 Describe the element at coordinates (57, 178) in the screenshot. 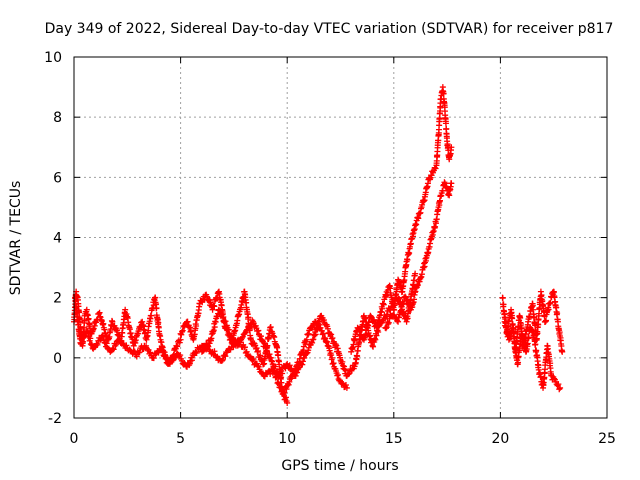

I see `y-tick-label: 6` at that location.